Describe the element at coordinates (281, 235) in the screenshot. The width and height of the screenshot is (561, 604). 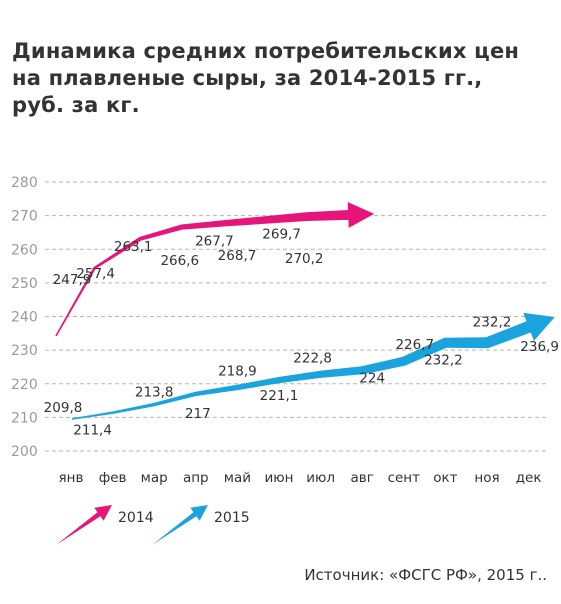
I see `series-2014-data-label-7: 269,7` at that location.